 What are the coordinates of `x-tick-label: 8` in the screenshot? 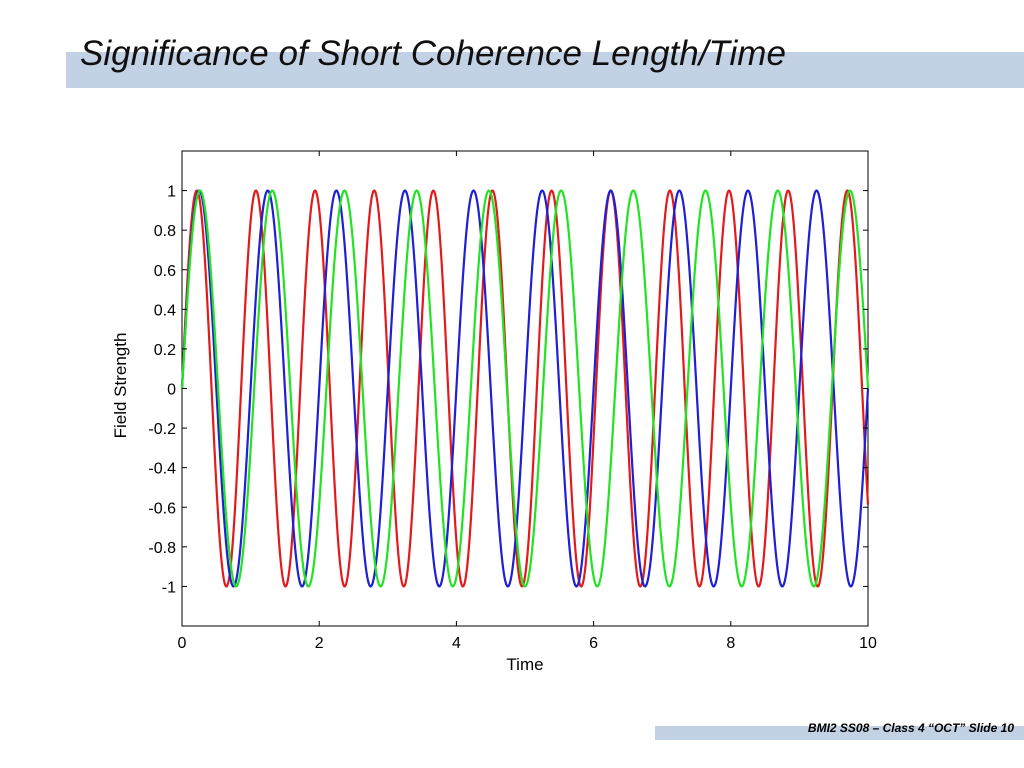 It's located at (730, 643).